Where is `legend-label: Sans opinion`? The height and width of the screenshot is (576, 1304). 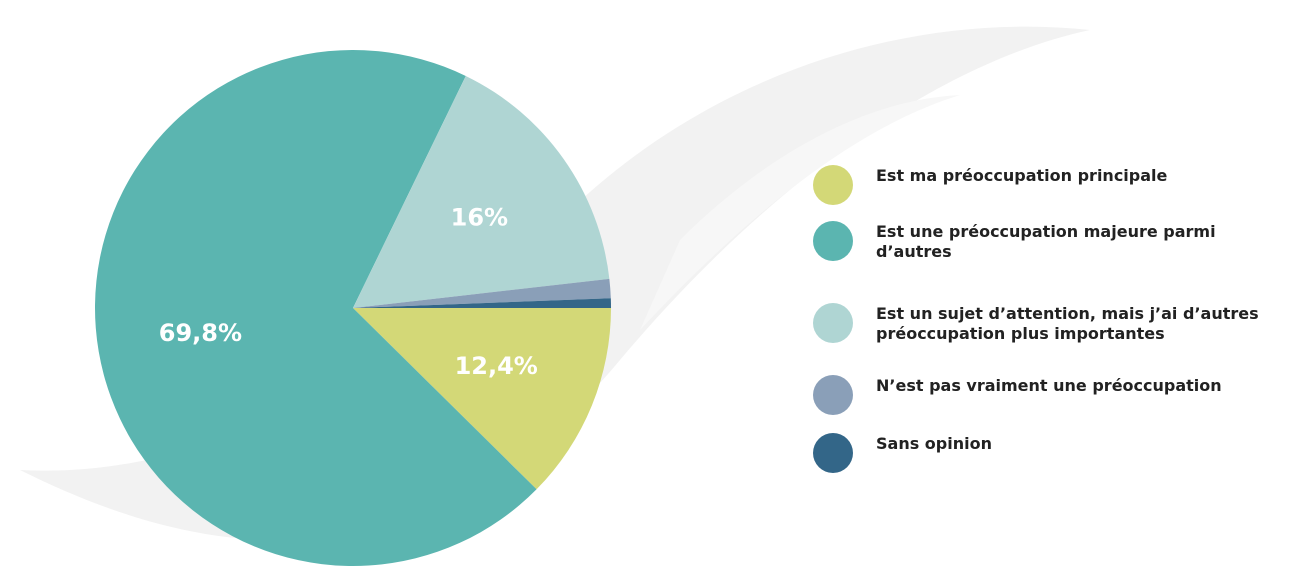 legend-label: Sans opinion is located at coordinates (934, 443).